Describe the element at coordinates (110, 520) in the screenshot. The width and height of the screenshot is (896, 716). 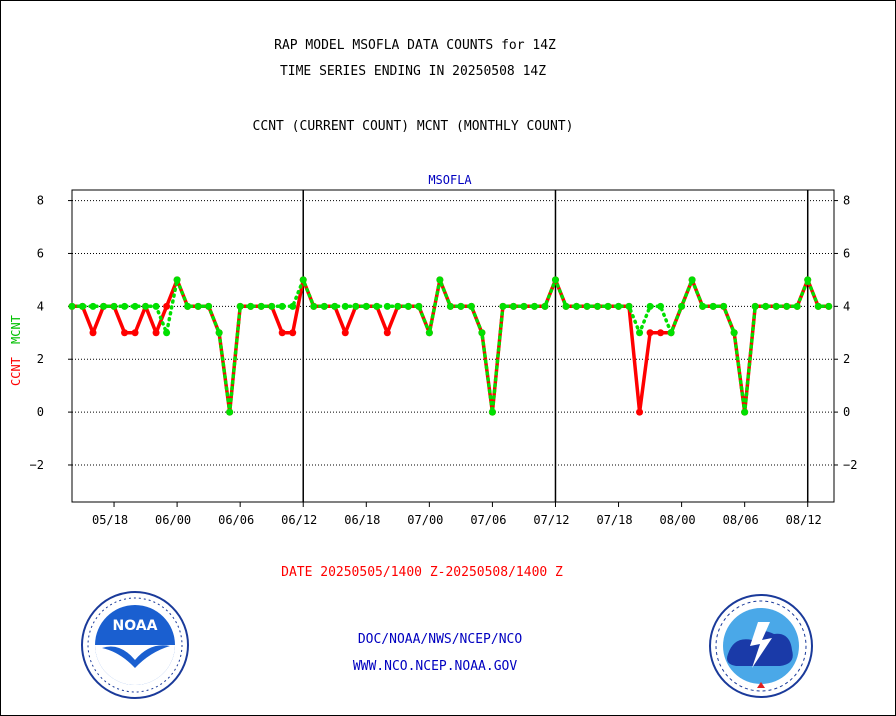
I see `x-tick-label: 05/18` at that location.